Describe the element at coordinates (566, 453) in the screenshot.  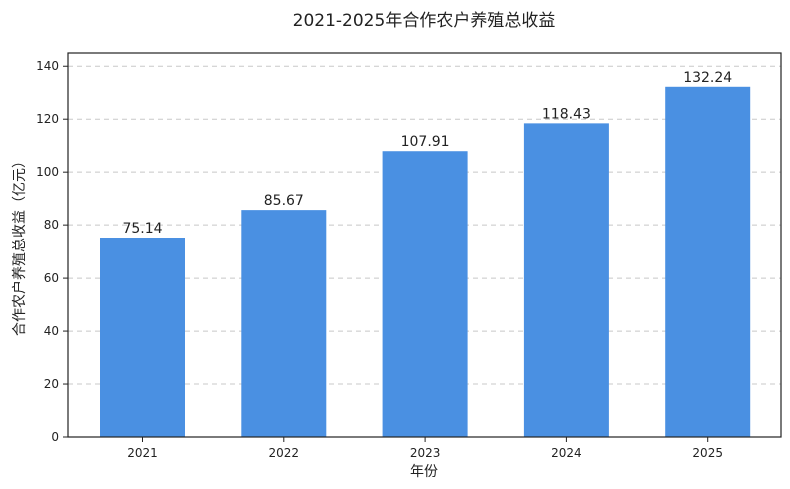
I see `x-tick-label: 2024` at that location.